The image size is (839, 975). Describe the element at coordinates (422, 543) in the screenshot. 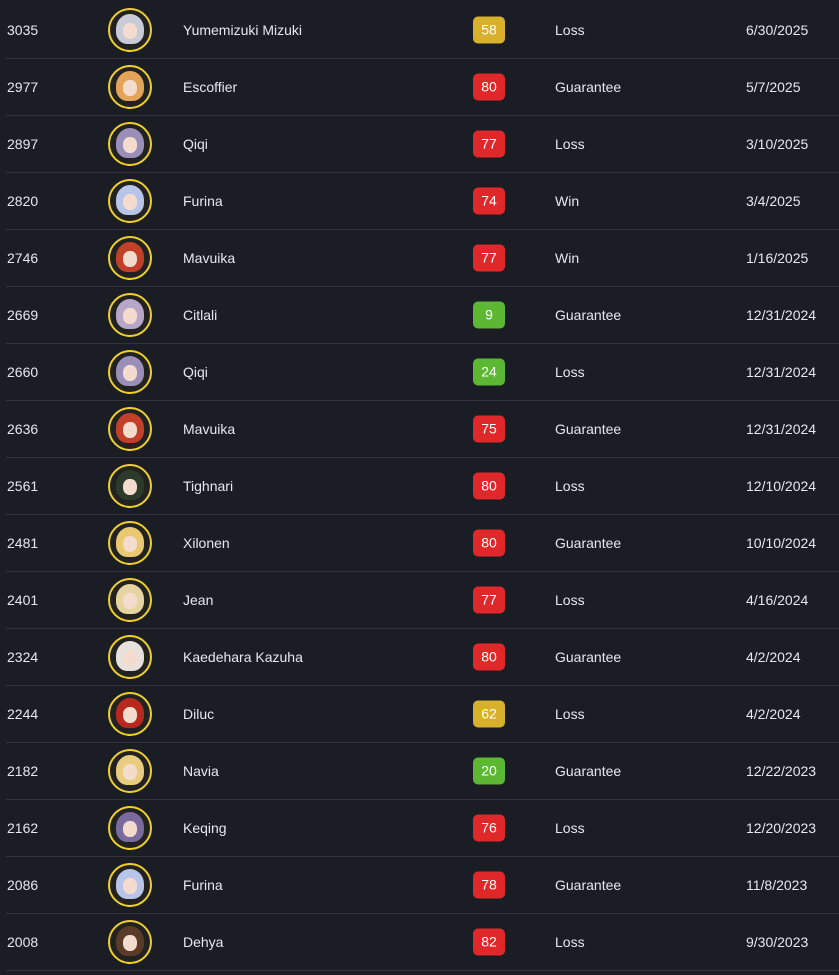

I see `table-row: 2481 Xilonen 80 Guarantee 10/10/2024` at that location.